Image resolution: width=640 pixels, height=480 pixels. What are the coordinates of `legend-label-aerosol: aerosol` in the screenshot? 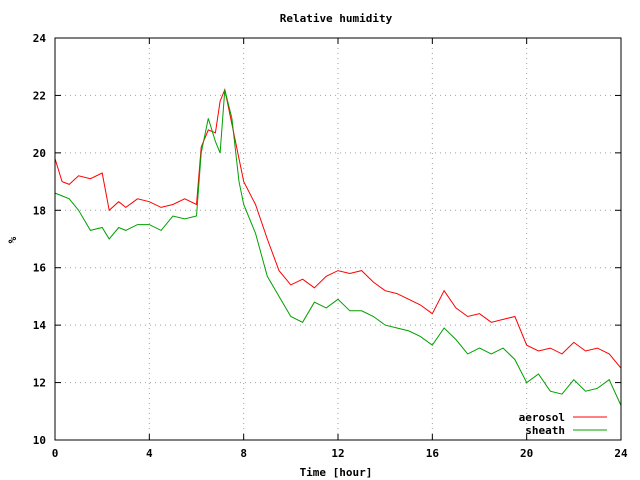 It's located at (542, 417).